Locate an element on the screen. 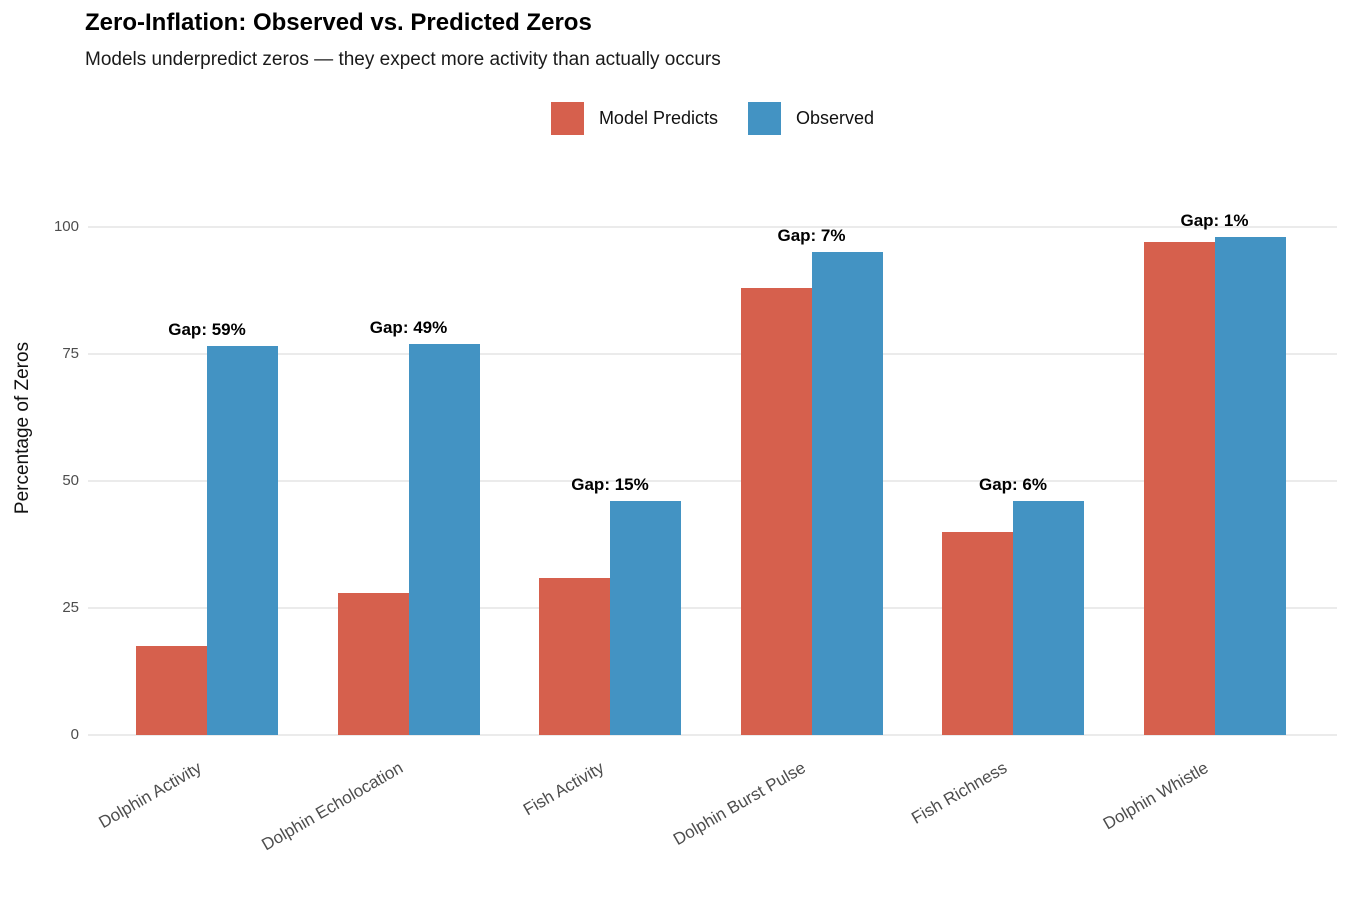  gap-label-fish-richness: Gap: 6% is located at coordinates (1013, 485).